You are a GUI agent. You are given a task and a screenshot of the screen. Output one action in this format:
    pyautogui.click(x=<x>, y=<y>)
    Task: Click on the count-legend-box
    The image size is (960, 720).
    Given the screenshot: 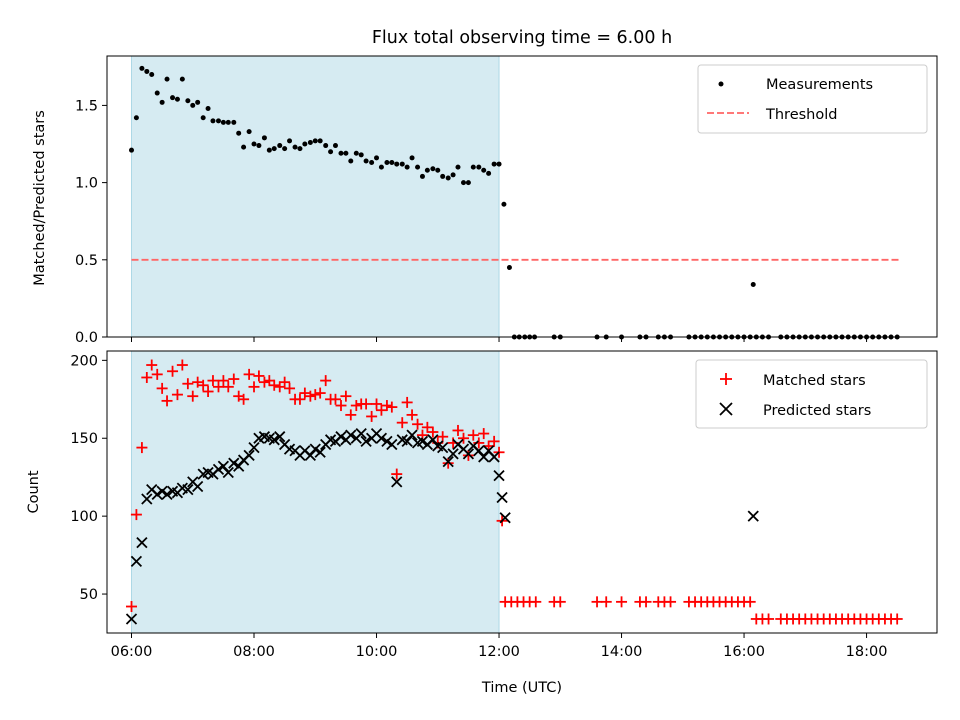 What is the action you would take?
    pyautogui.click(x=811, y=394)
    